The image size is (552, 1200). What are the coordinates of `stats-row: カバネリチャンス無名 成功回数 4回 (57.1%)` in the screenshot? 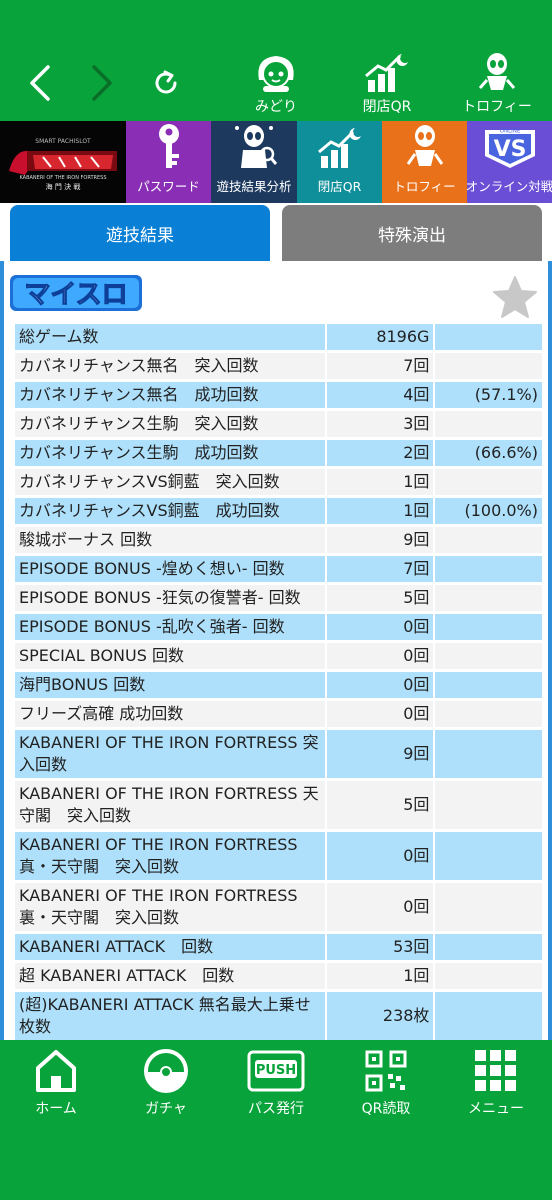 It's located at (278, 395).